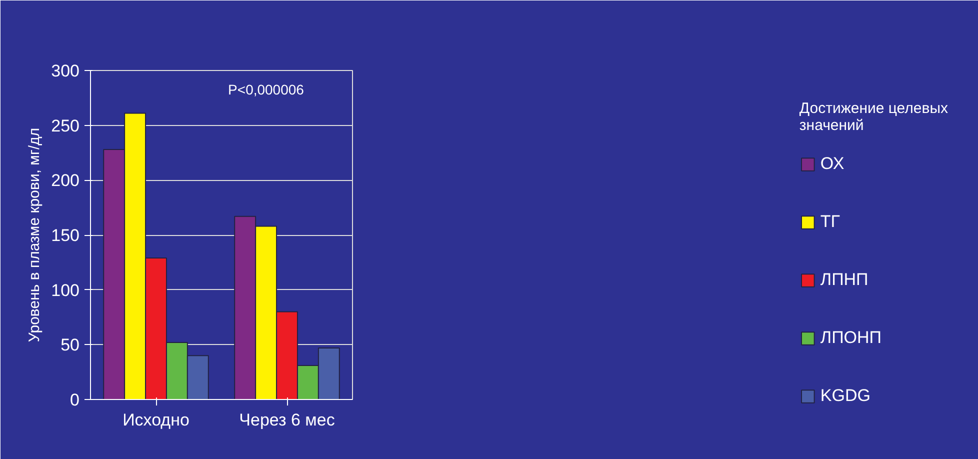  Describe the element at coordinates (65, 290) in the screenshot. I see `y-tick-label: 100` at that location.